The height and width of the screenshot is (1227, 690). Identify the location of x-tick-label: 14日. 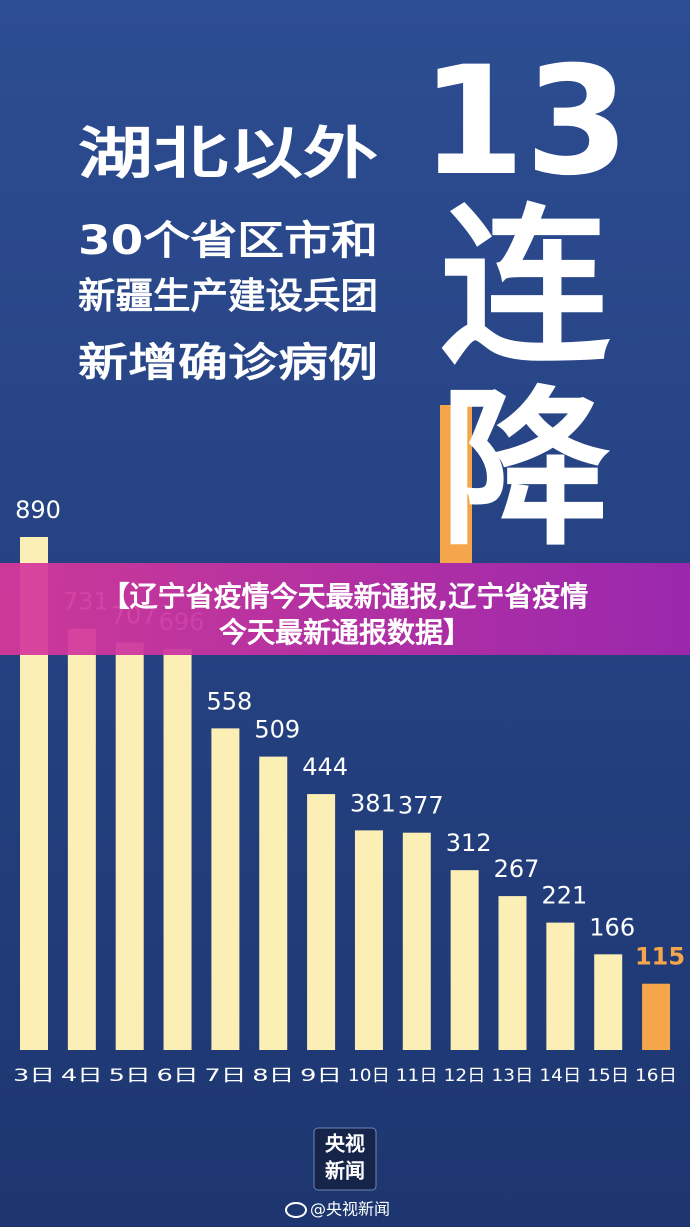
(560, 1076).